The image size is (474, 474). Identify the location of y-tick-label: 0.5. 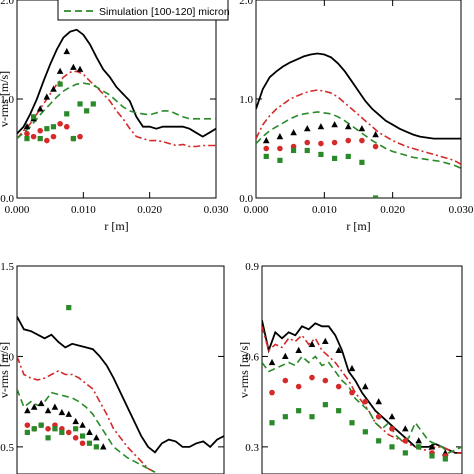
(7, 448).